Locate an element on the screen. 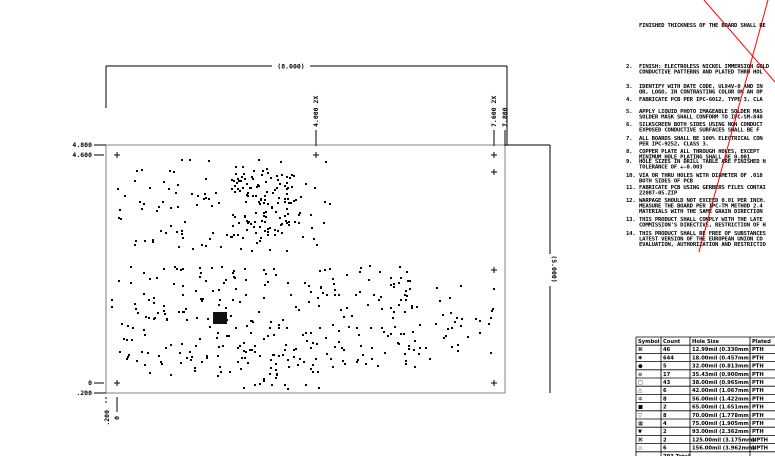  table-row: ▽ 8 70.00mil (1.778mm) PTH is located at coordinates (701, 416).